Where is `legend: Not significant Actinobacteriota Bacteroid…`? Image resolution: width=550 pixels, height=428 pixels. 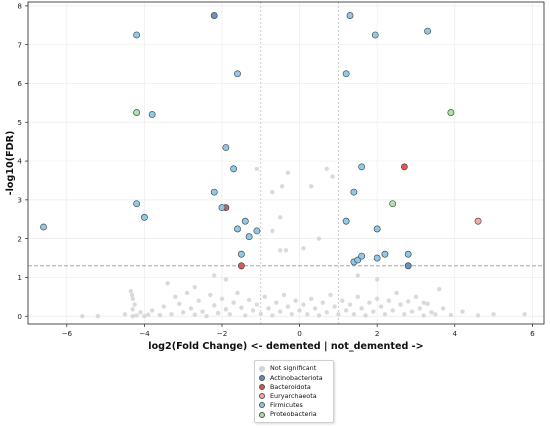
legend: Not significant Actinobacteriota Bacteroid… is located at coordinates (294, 391).